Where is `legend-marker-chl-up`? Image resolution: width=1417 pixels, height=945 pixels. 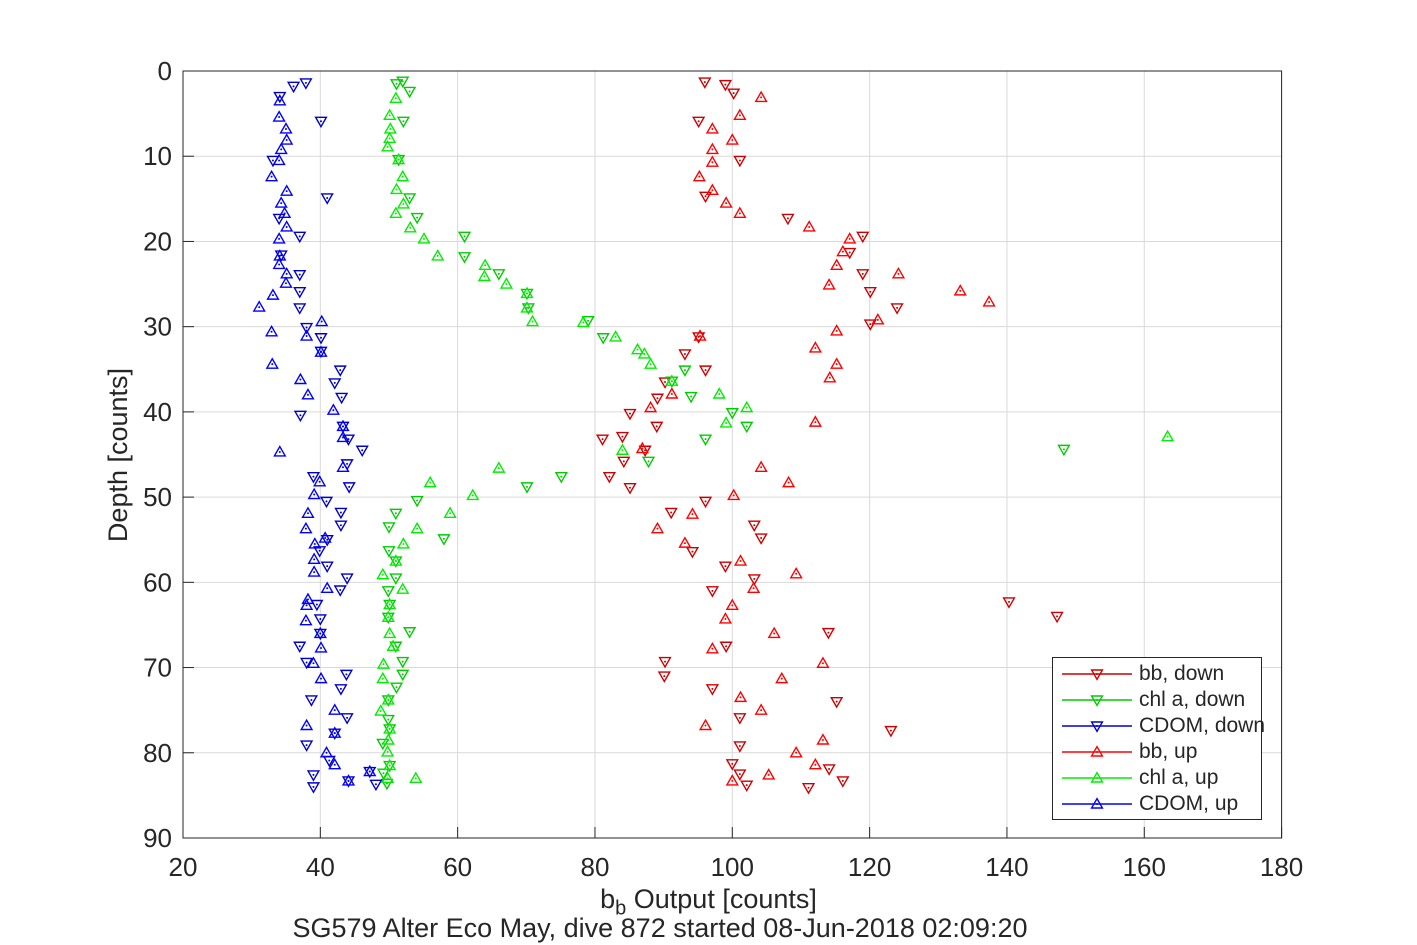
legend-marker-chl-up is located at coordinates (1097, 776).